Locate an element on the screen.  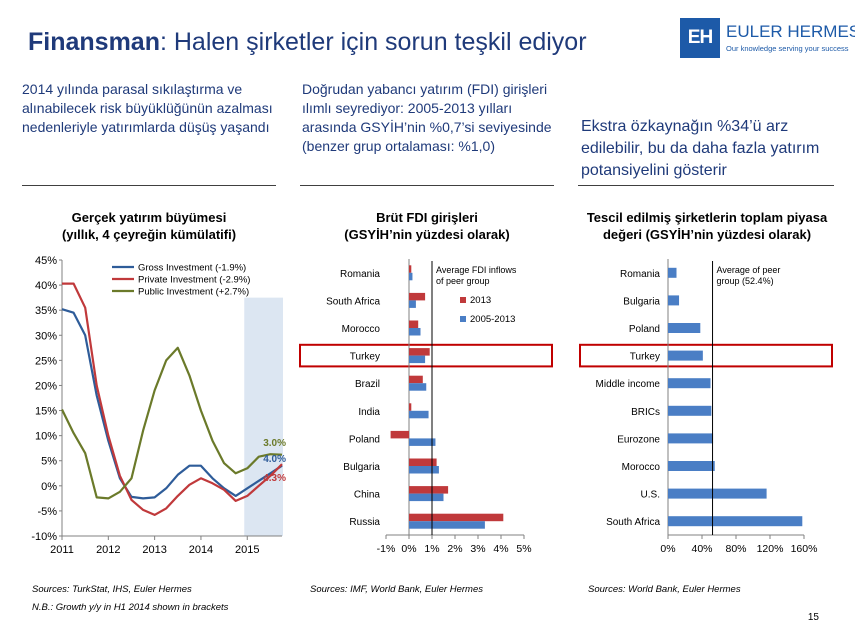
source-chart2: Sources: IMF, World Bank, Euler Hermes is located at coordinates (396, 589).